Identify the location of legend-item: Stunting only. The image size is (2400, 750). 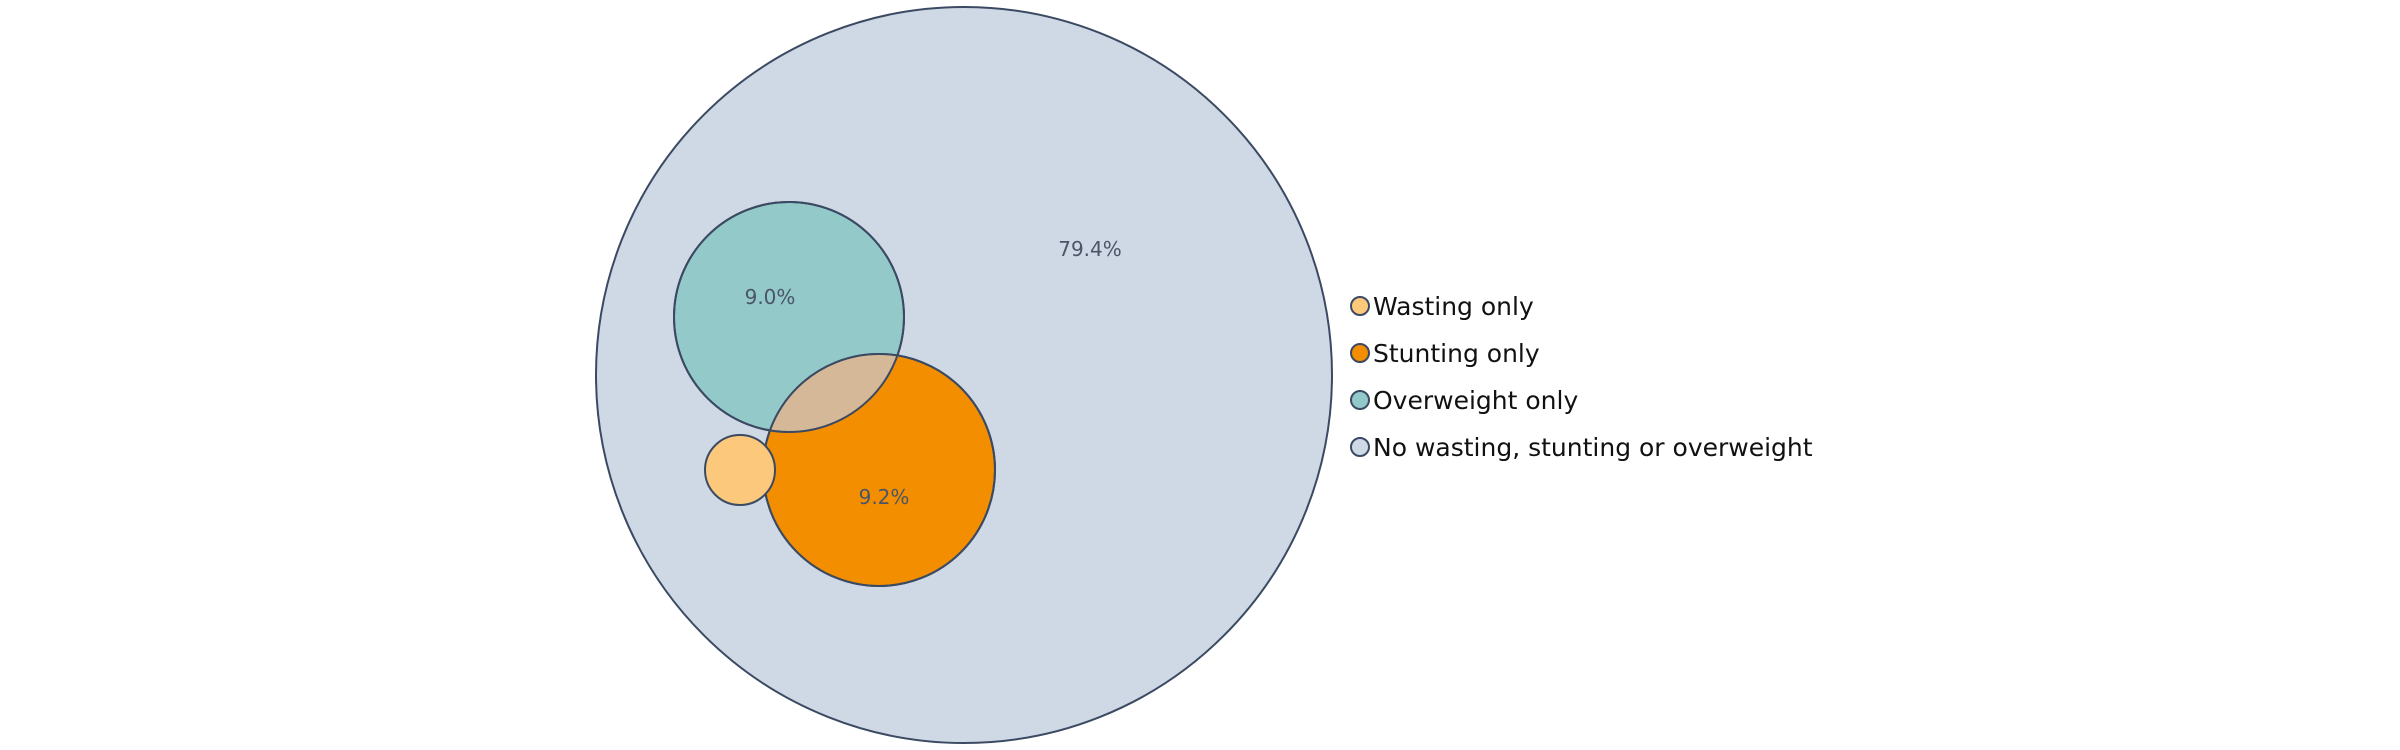
(1445, 353).